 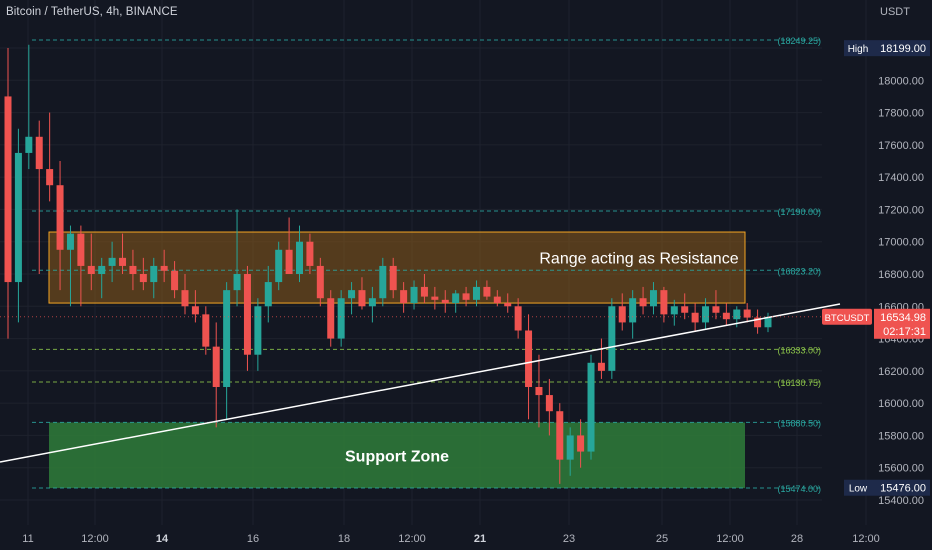 I want to click on y-tick-label: 16800.00, so click(x=901, y=275).